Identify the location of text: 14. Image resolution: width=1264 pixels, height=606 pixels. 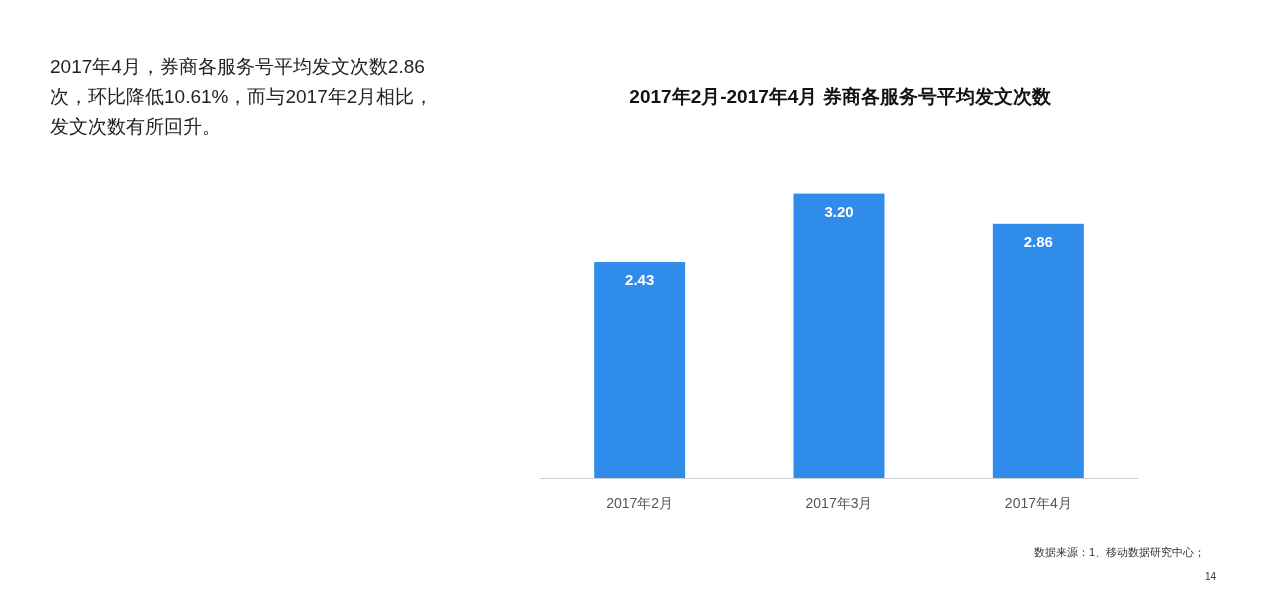
(1210, 576).